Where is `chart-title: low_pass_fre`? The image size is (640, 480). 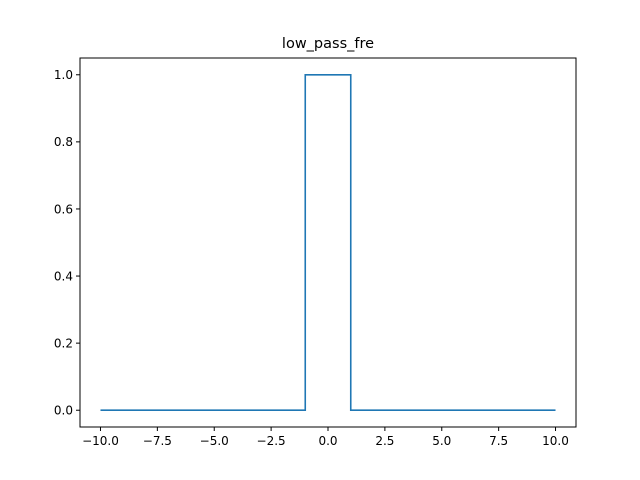 chart-title: low_pass_fre is located at coordinates (328, 44).